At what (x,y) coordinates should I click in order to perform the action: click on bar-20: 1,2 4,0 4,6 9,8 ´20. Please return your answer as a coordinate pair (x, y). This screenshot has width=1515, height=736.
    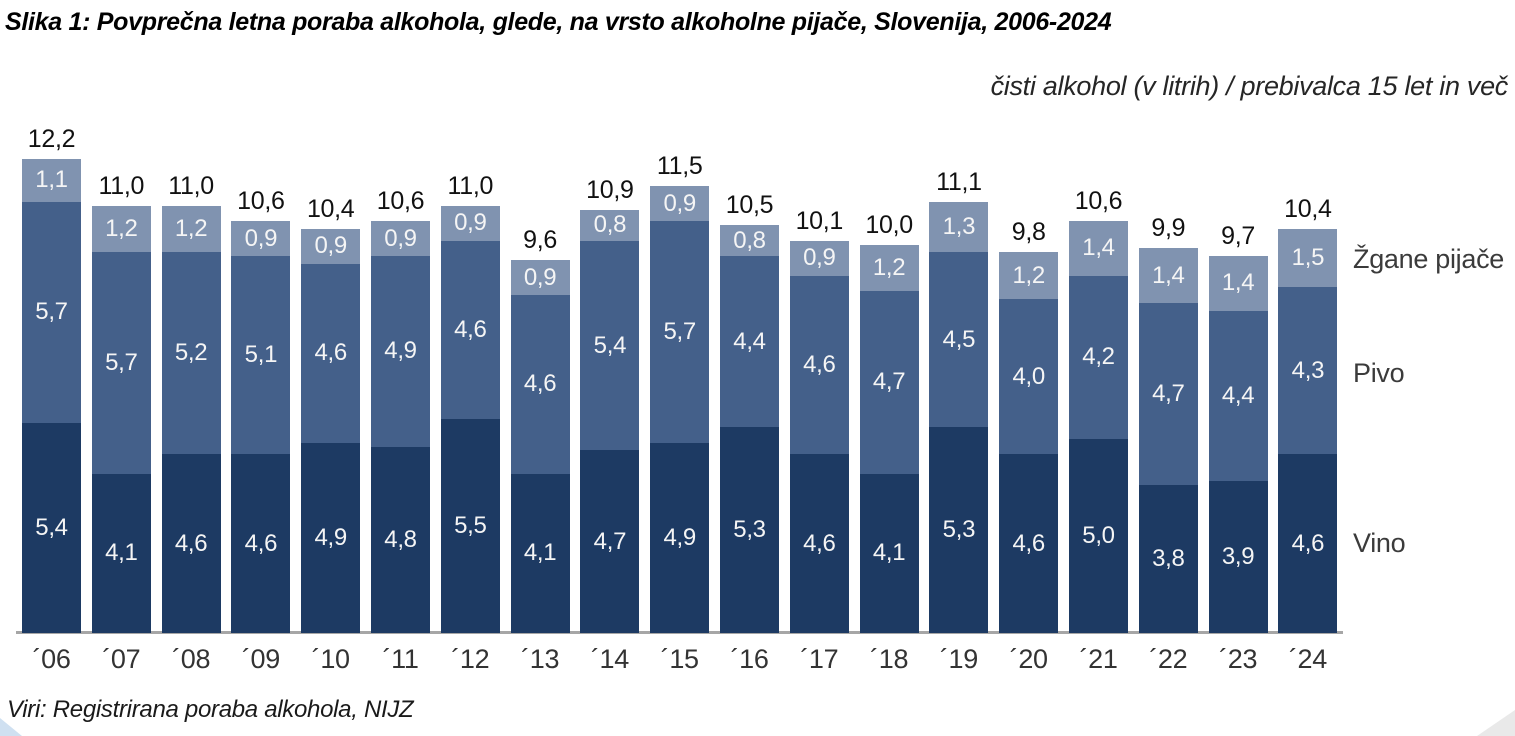
    Looking at the image, I should click on (1029, 446).